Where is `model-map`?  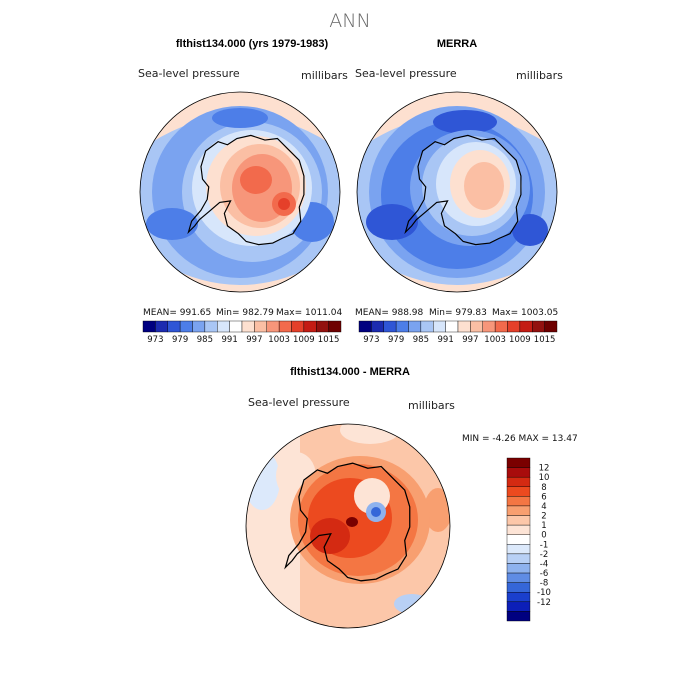 model-map is located at coordinates (240, 192).